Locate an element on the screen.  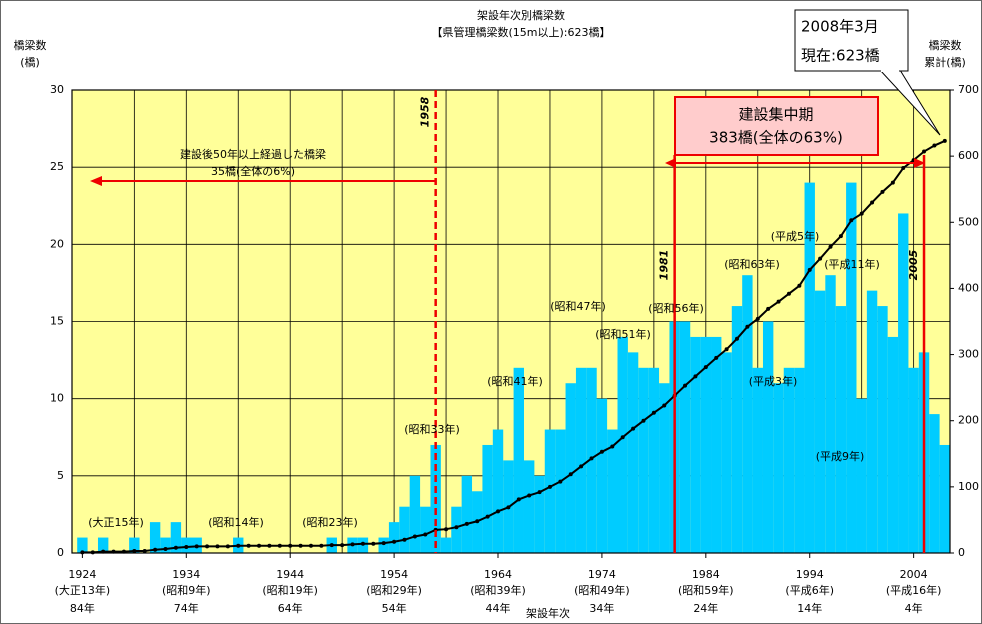
x-axis-label: 架設年次 is located at coordinates (548, 613).